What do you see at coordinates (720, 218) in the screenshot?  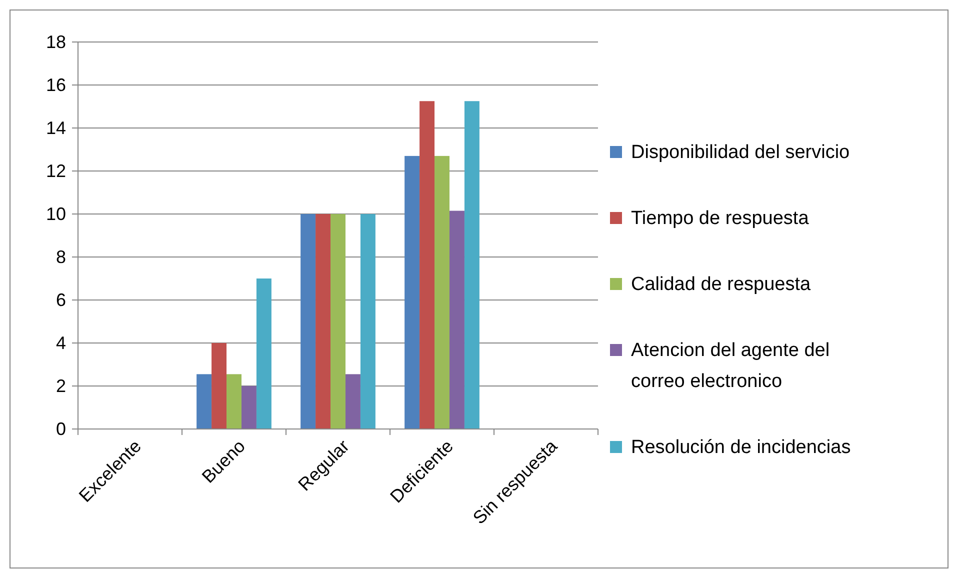 I see `legend-label: Tiempo de respuesta` at bounding box center [720, 218].